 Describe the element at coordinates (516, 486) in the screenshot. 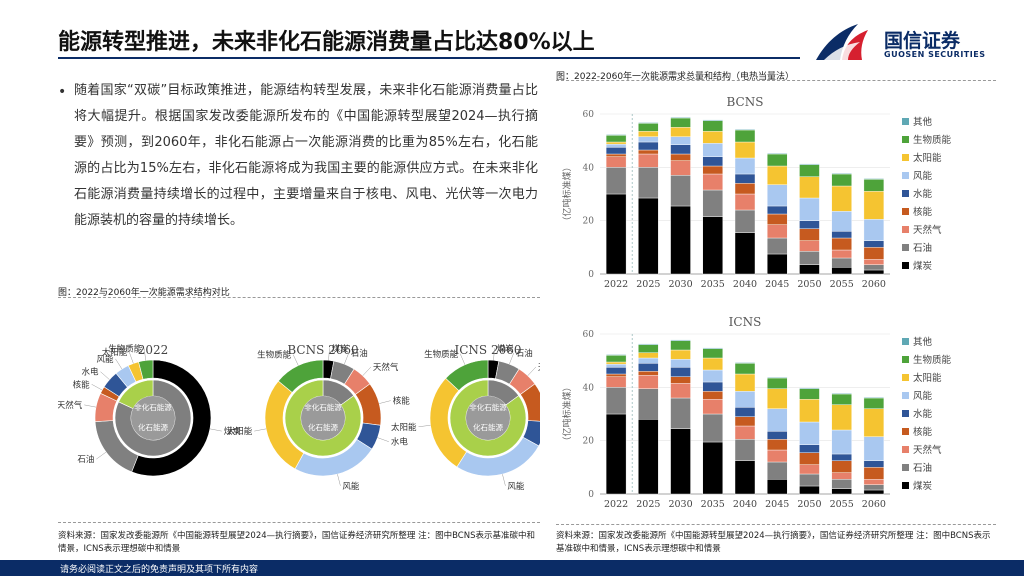

I see `donut-label: 风能` at that location.